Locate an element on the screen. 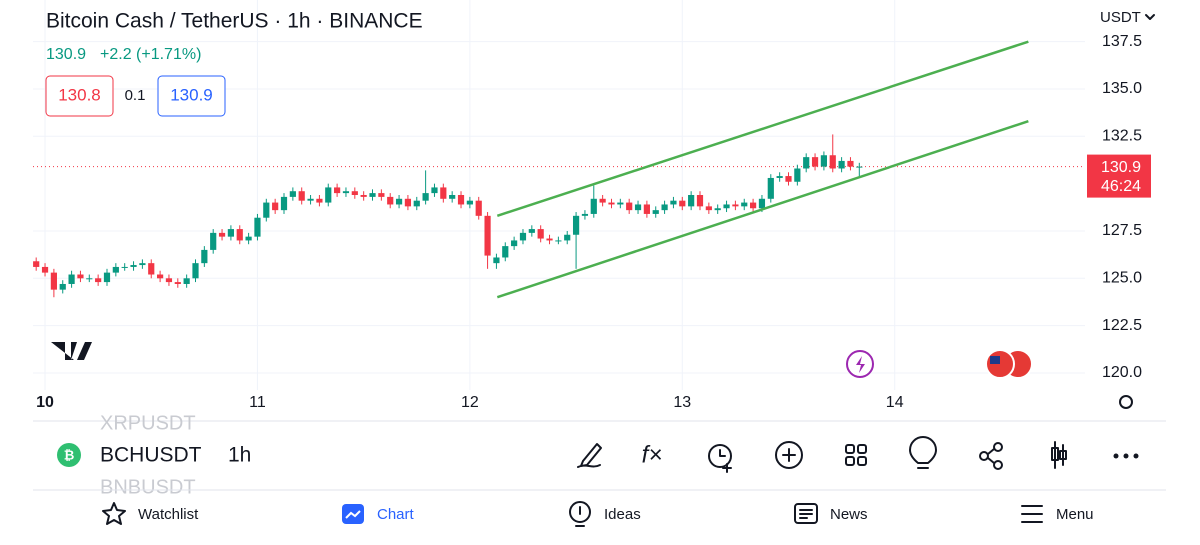  ideas-icon-detail is located at coordinates (580, 516).